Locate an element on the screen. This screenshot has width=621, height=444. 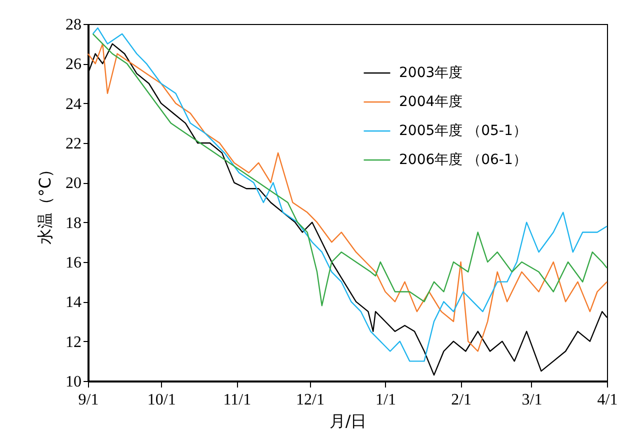
x-tick-label: 11/1 is located at coordinates (237, 400).